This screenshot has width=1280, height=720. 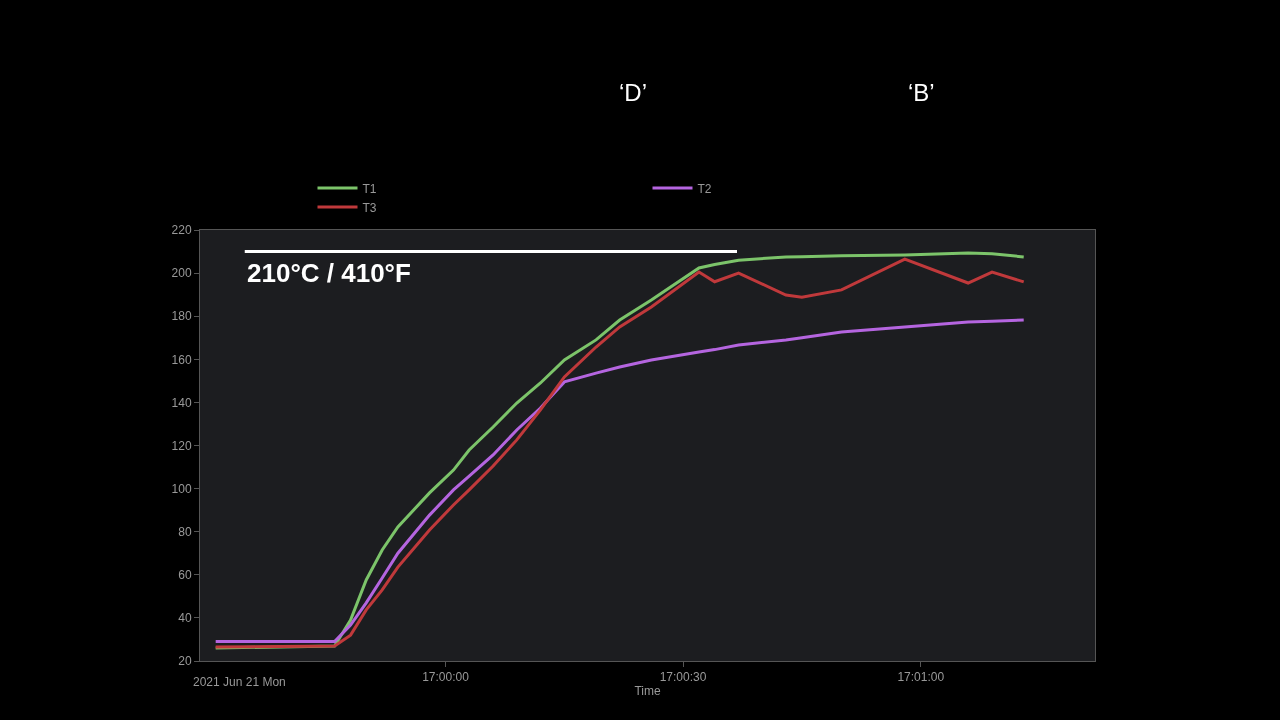 What do you see at coordinates (185, 531) in the screenshot?
I see `y-tick-label: 80` at bounding box center [185, 531].